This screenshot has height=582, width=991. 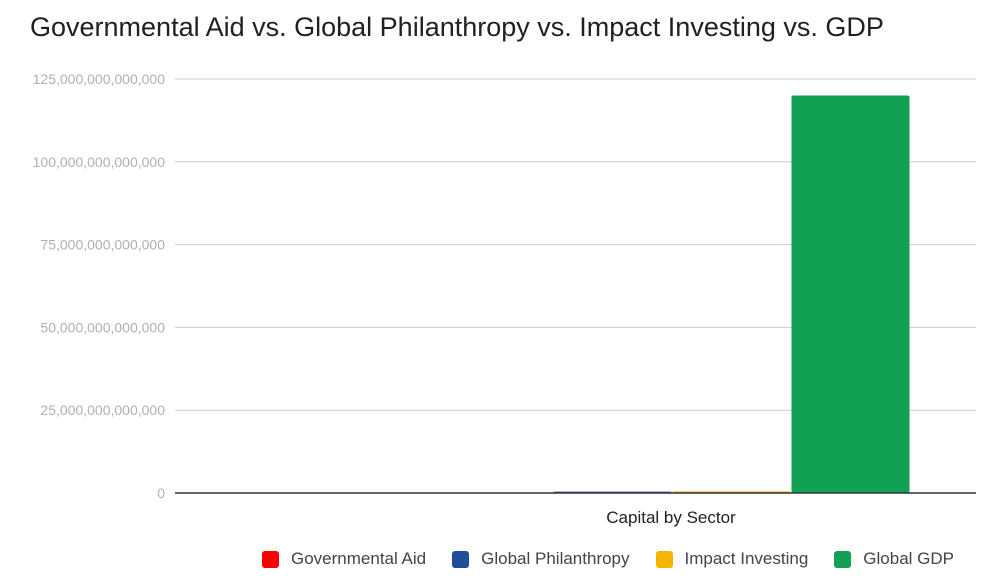 I want to click on y-tick-label: 0, so click(x=161, y=493).